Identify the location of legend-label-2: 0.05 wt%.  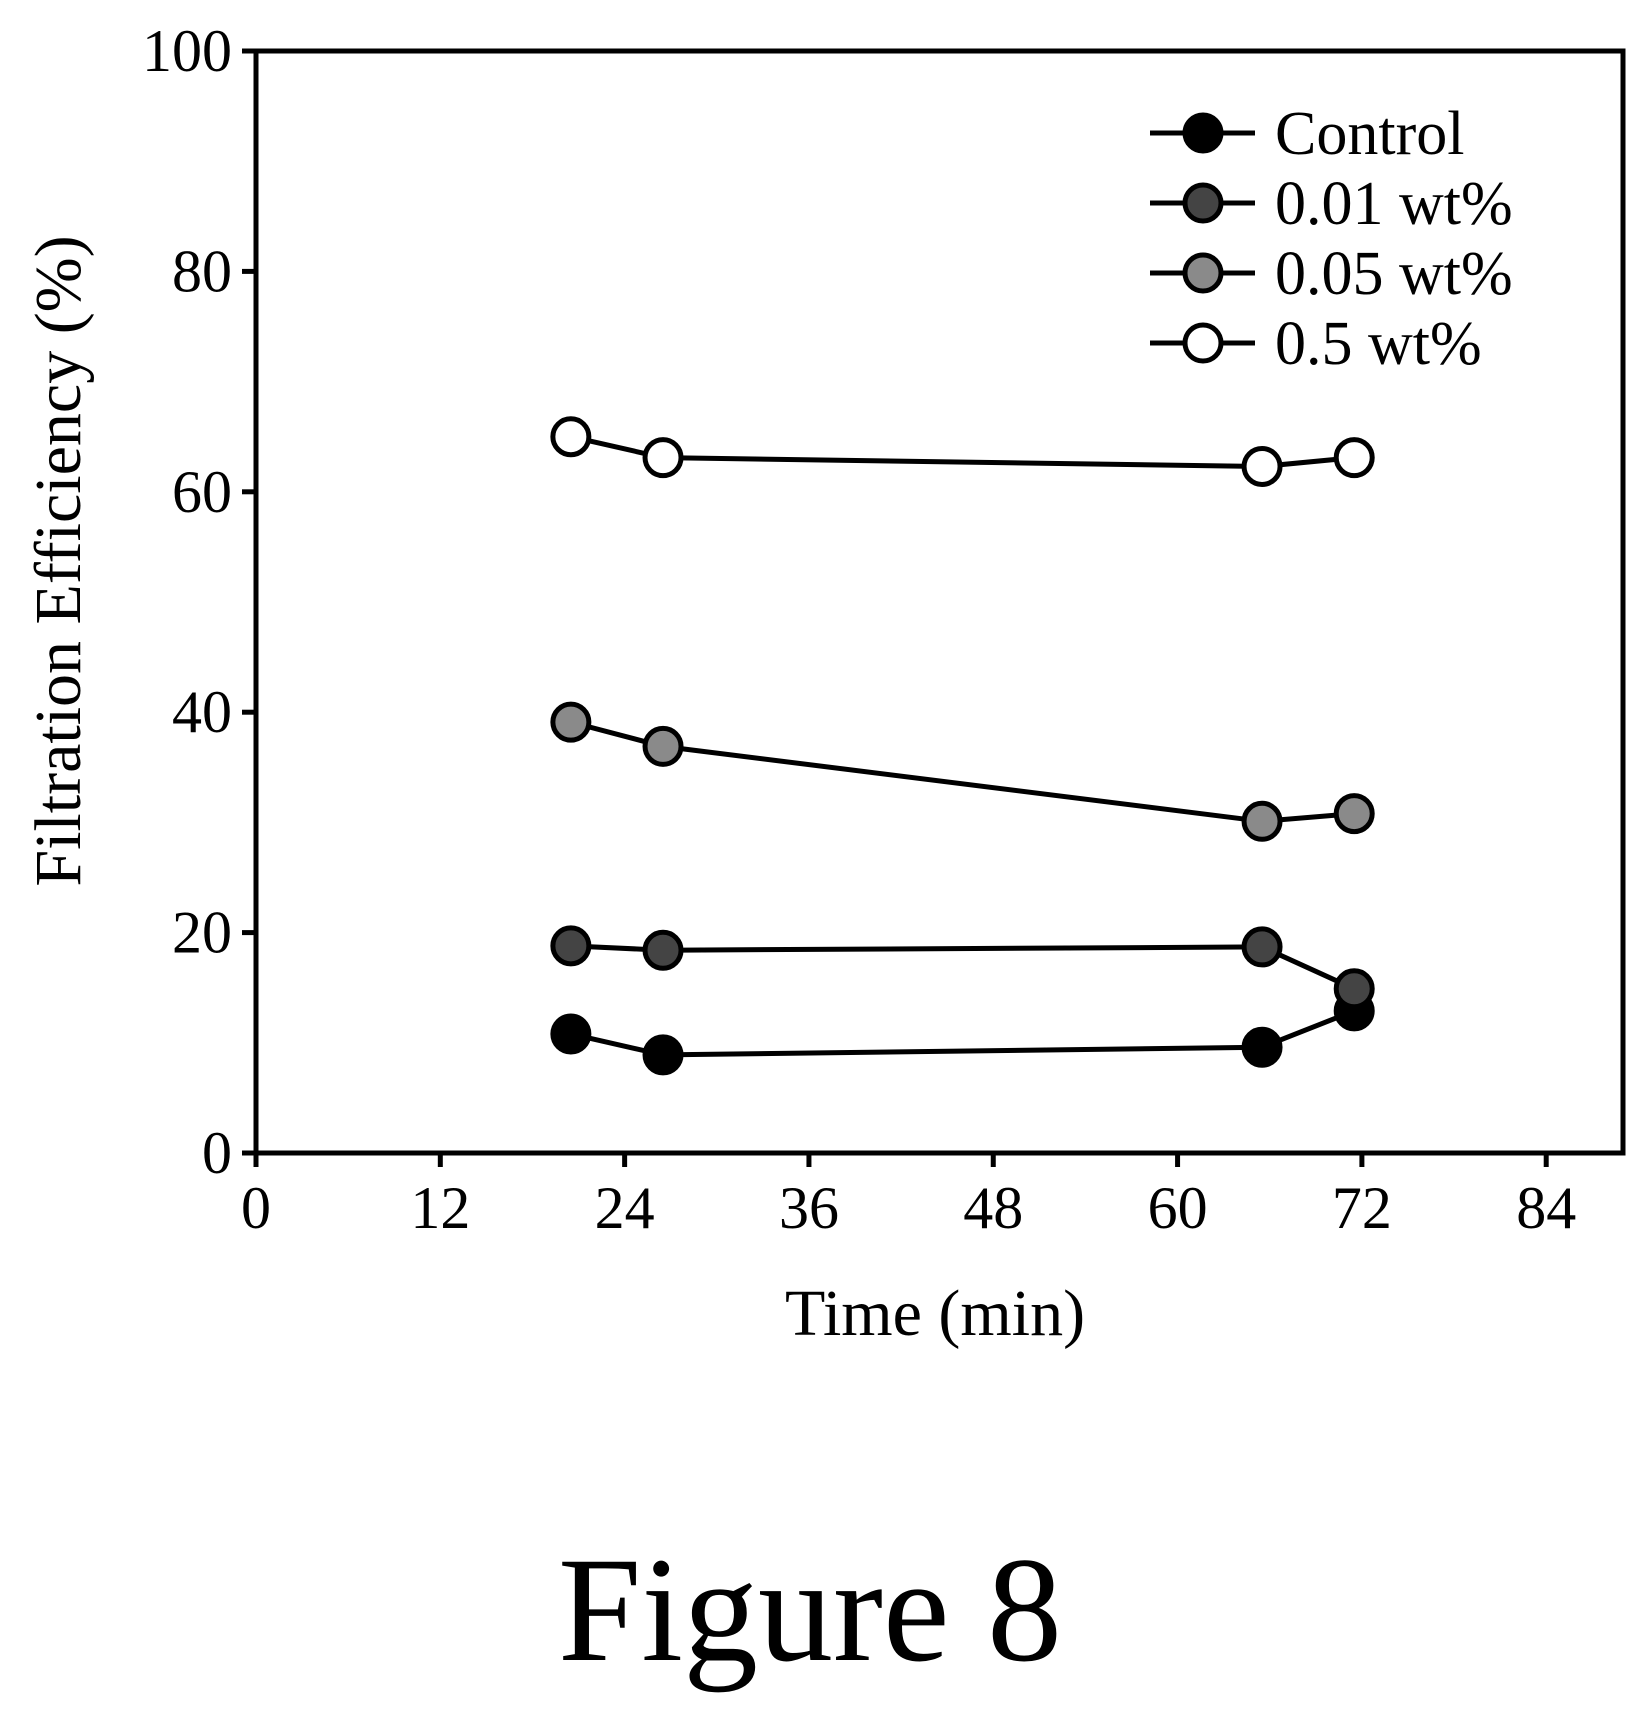
(1394, 274).